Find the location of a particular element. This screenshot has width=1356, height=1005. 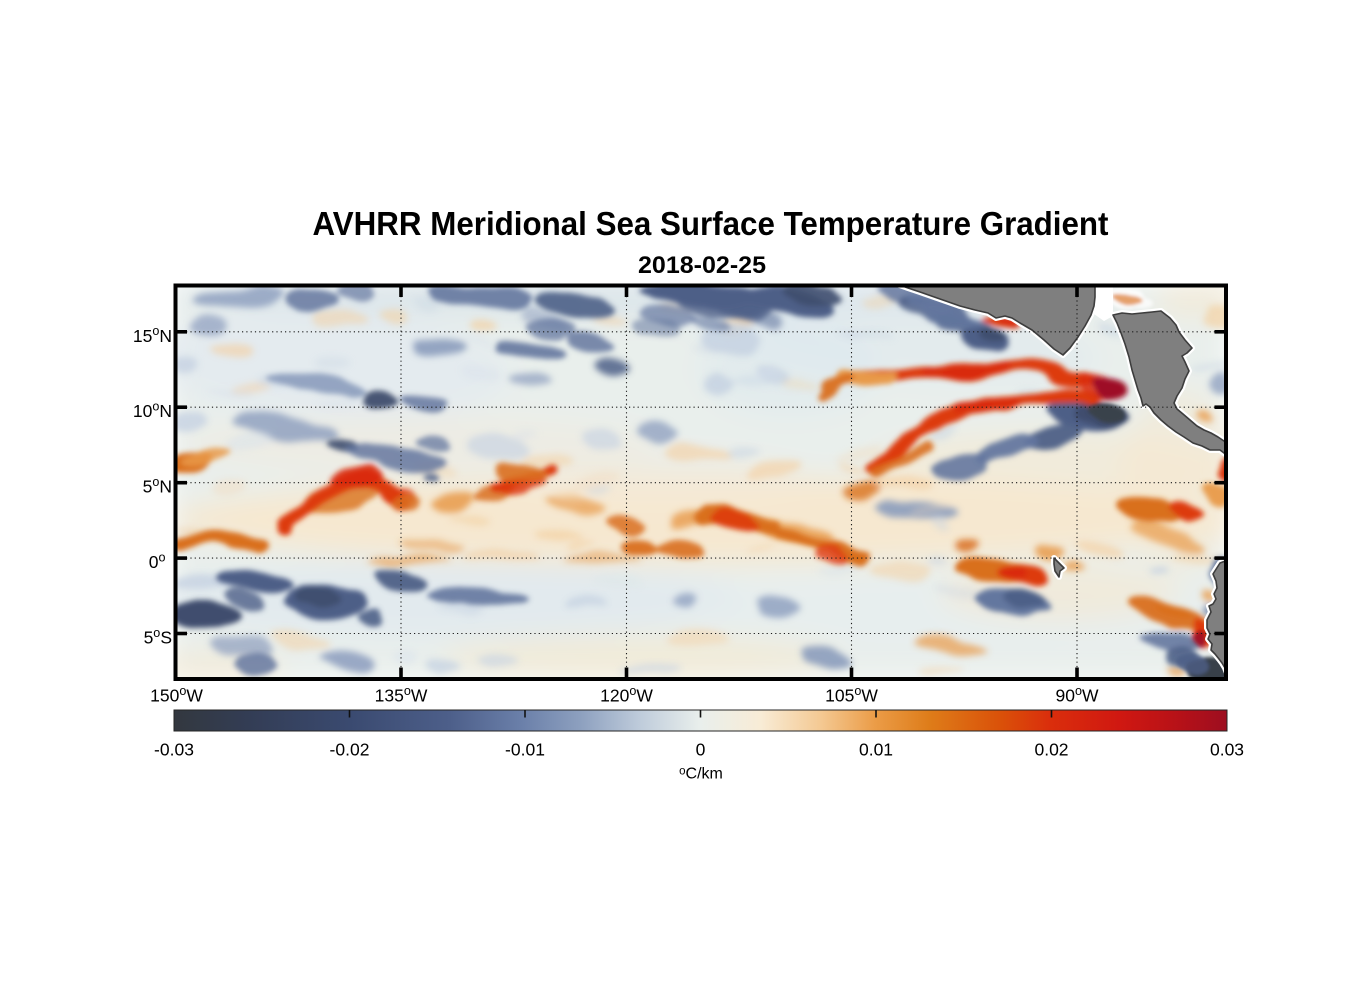

svg-text: -0.03 is located at coordinates (174, 750).